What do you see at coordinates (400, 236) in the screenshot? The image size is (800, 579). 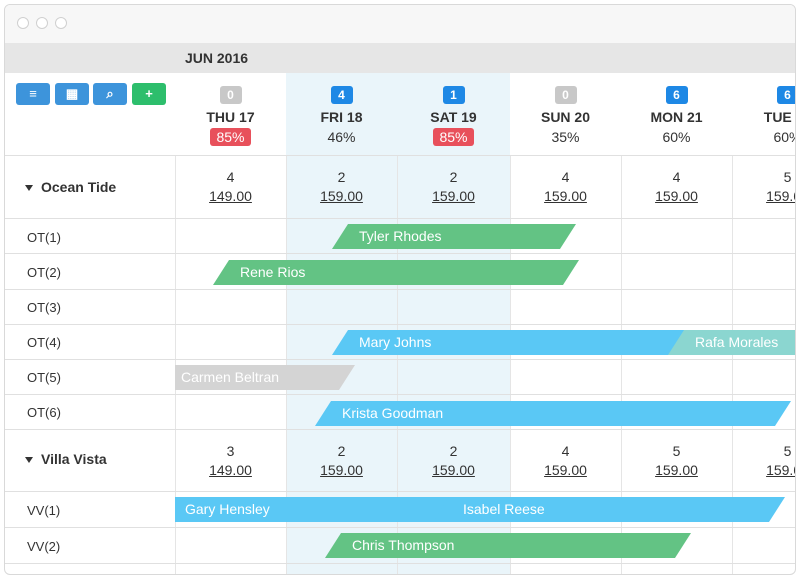 I see `guest-name: Tyler Rhodes` at bounding box center [400, 236].